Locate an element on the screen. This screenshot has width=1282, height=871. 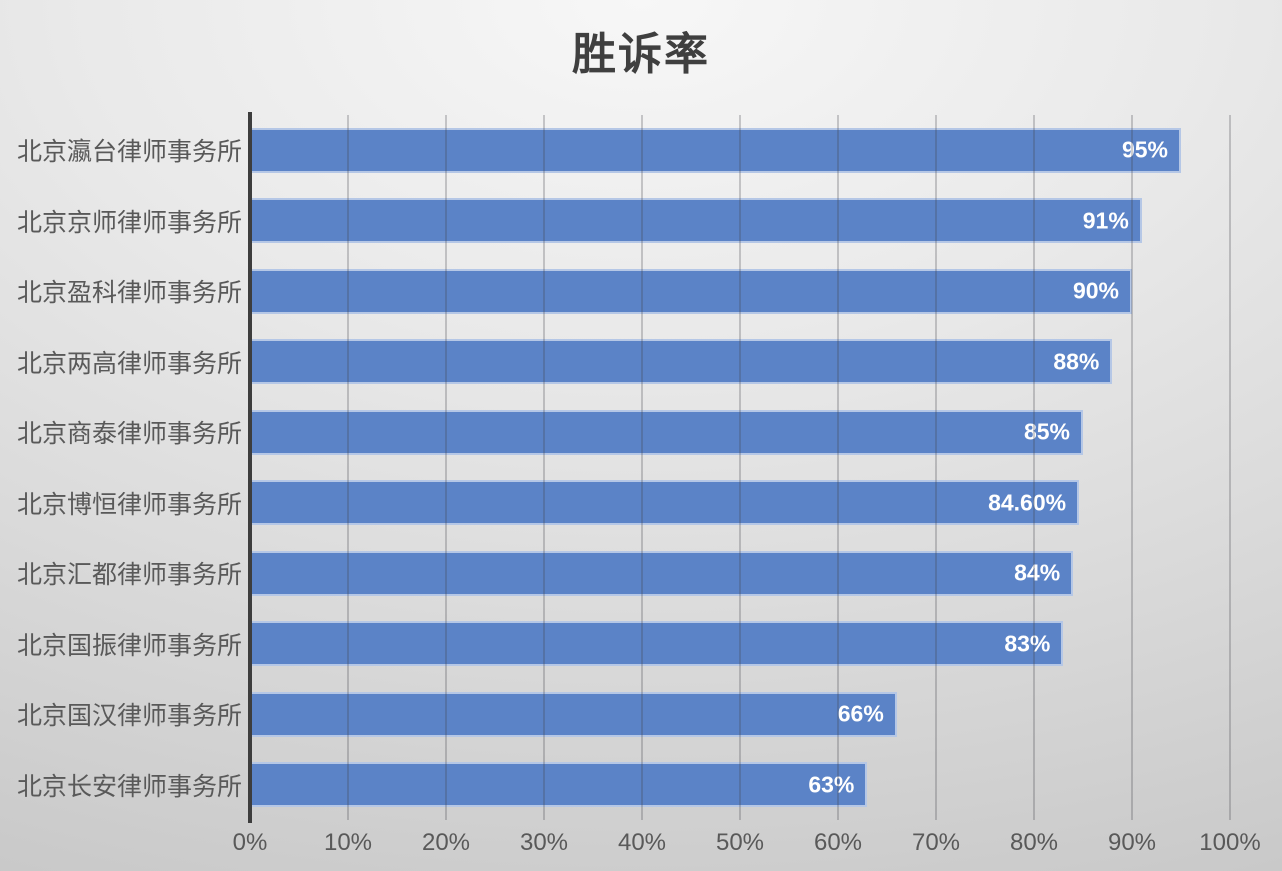
bar-value-label: 84.60% is located at coordinates (1027, 502).